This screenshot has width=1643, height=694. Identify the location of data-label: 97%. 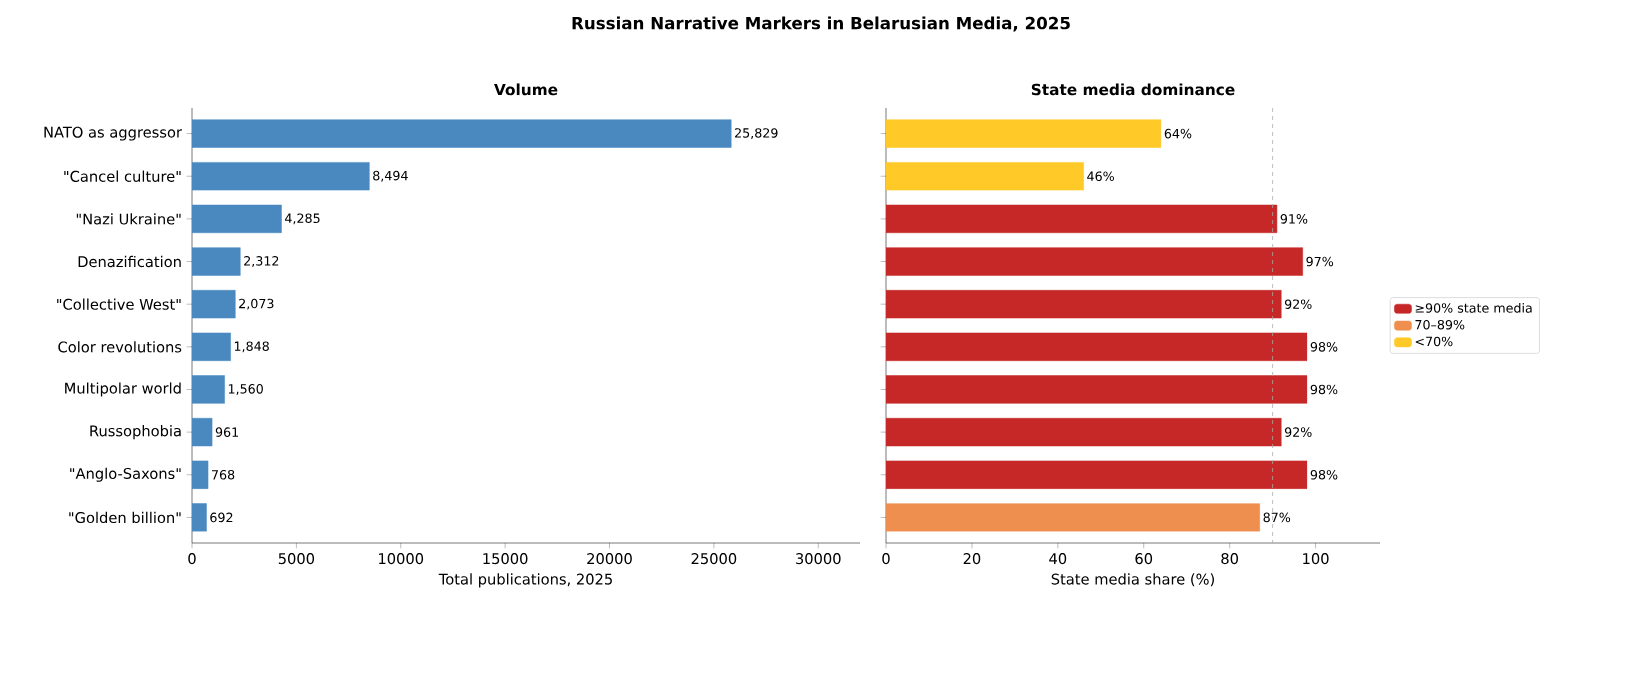
(1320, 261).